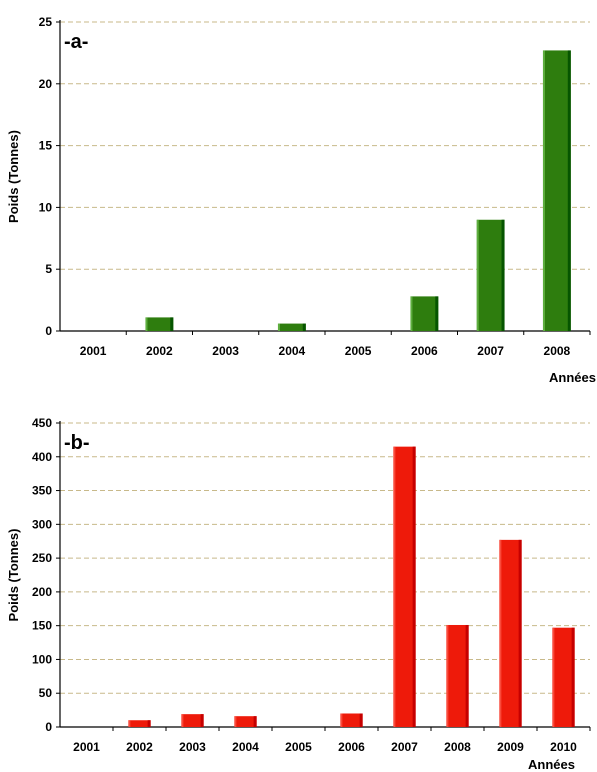  What do you see at coordinates (42, 558) in the screenshot?
I see `y-tick-label: 250` at bounding box center [42, 558].